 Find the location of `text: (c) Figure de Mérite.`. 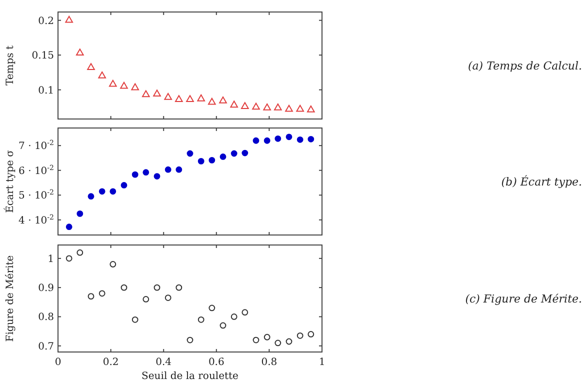

text: (c) Figure de Mérite. is located at coordinates (523, 299).